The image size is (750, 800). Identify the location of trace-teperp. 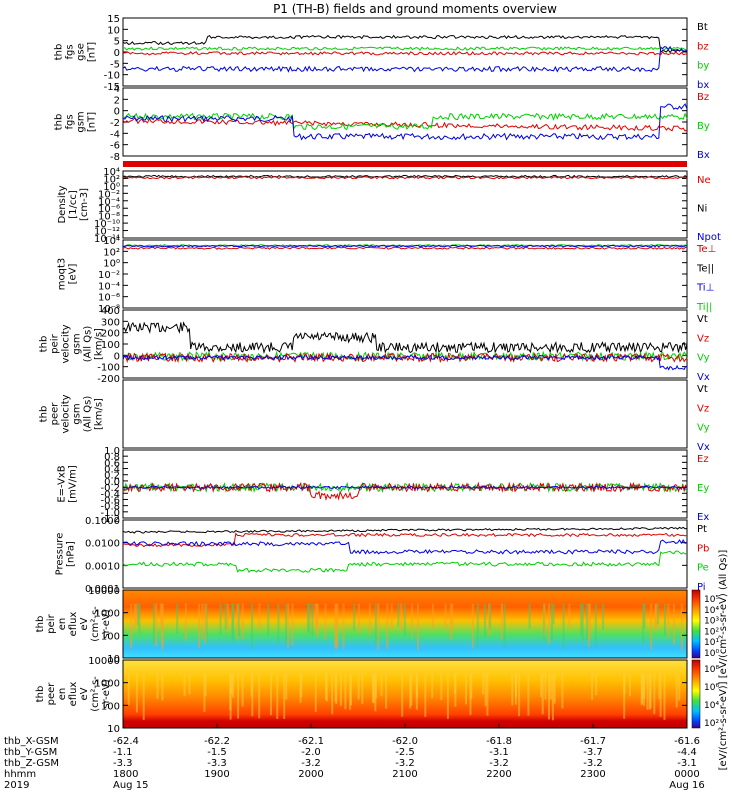
(405, 248).